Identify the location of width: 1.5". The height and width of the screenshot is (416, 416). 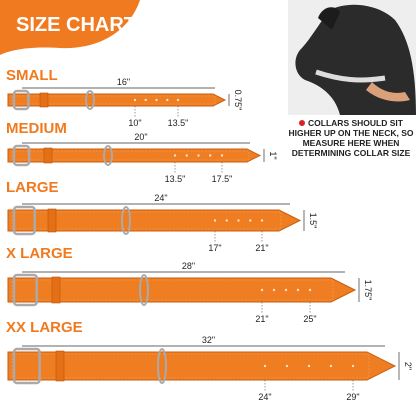
(313, 221).